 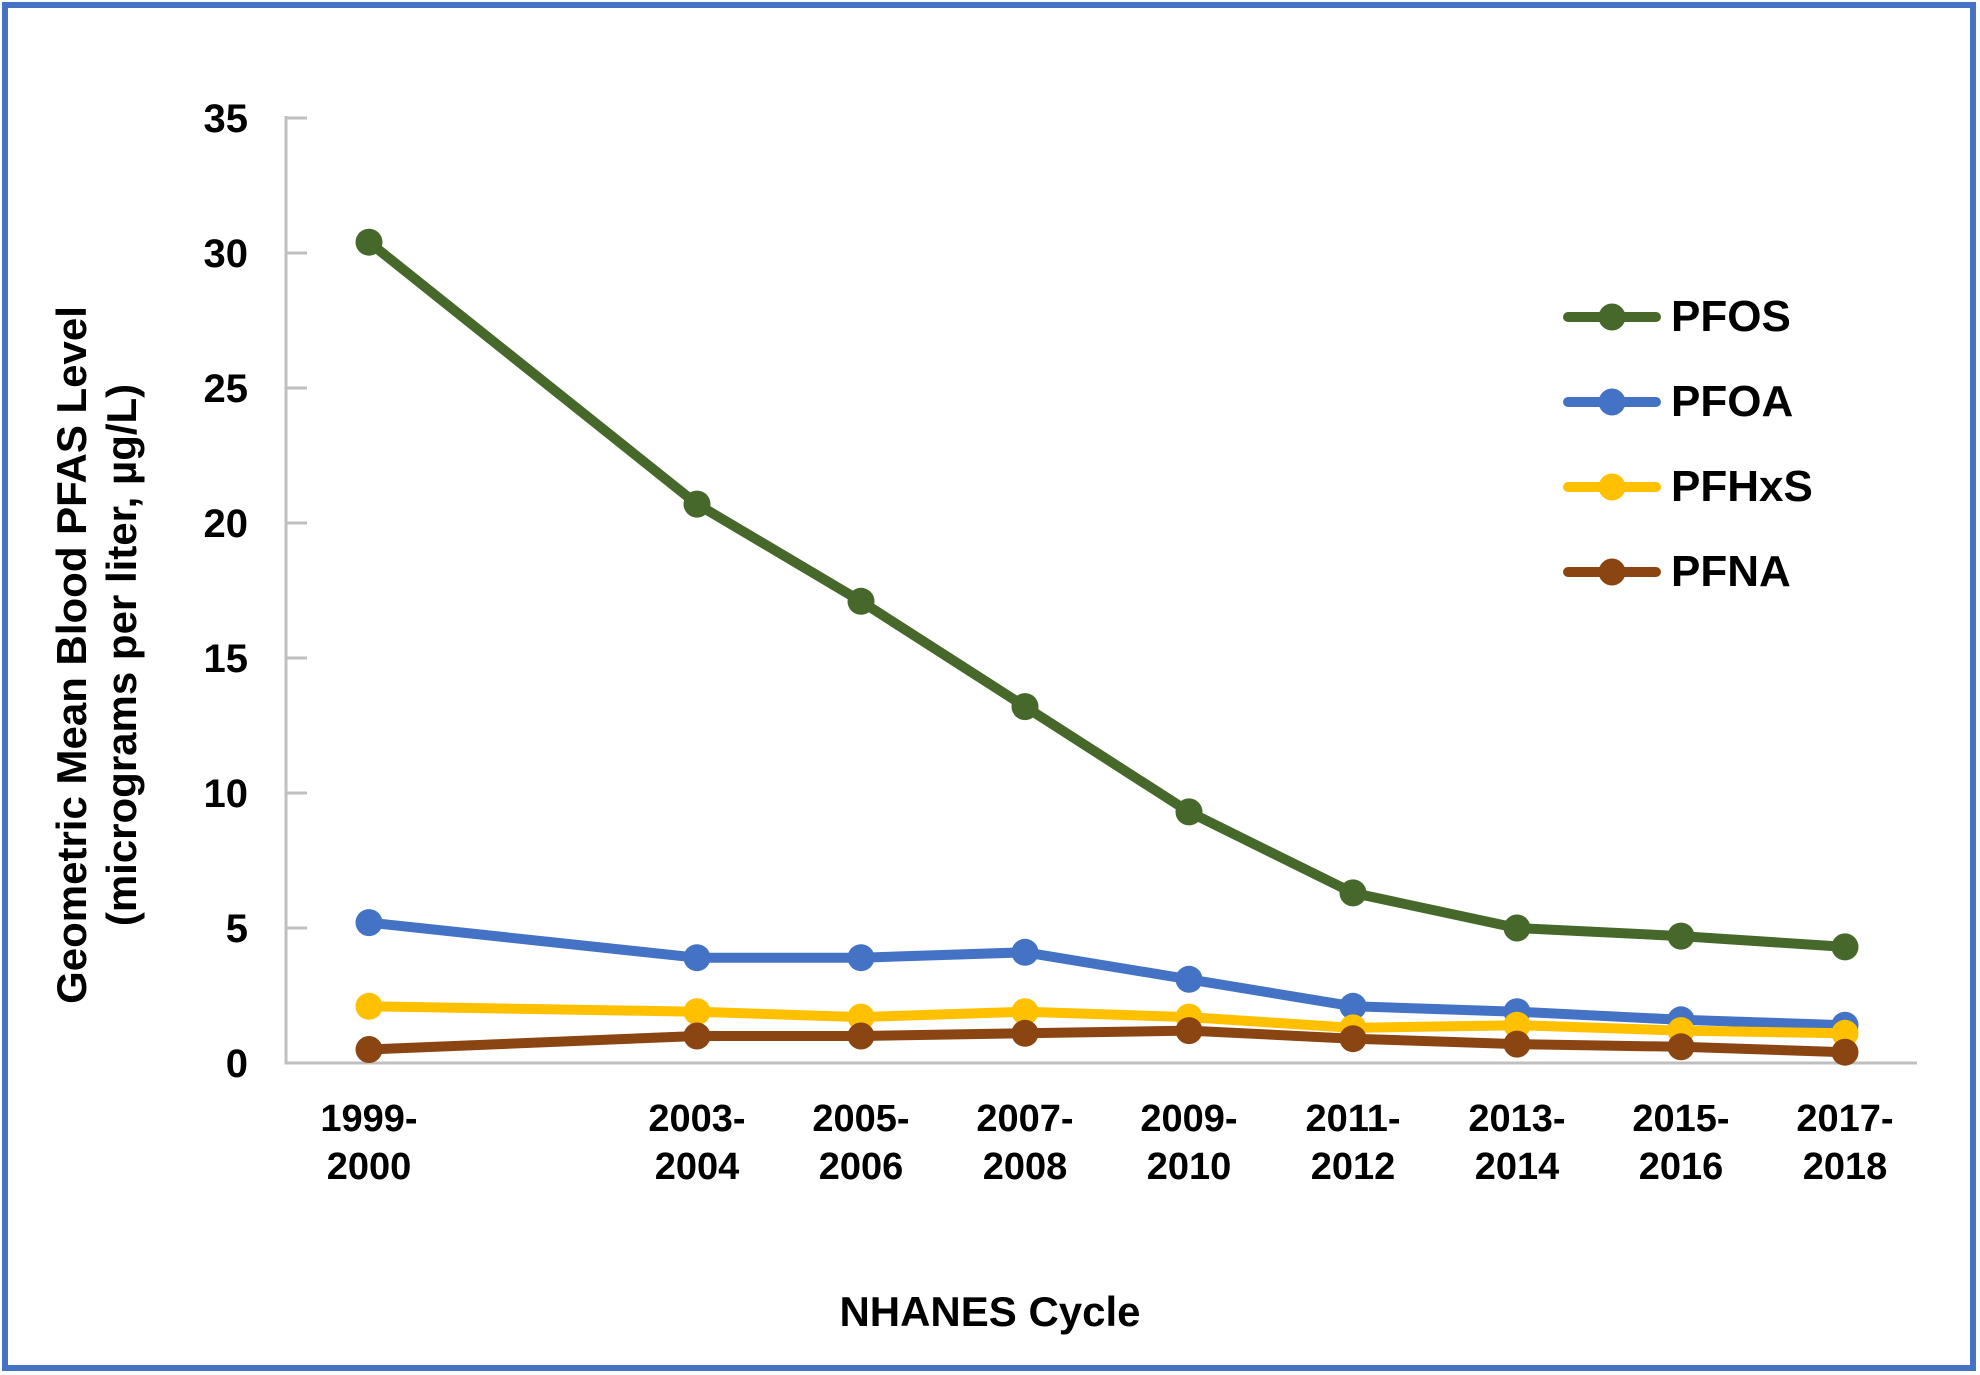 What do you see at coordinates (1188, 1119) in the screenshot?
I see `x-tick-label-line1: 2009-` at bounding box center [1188, 1119].